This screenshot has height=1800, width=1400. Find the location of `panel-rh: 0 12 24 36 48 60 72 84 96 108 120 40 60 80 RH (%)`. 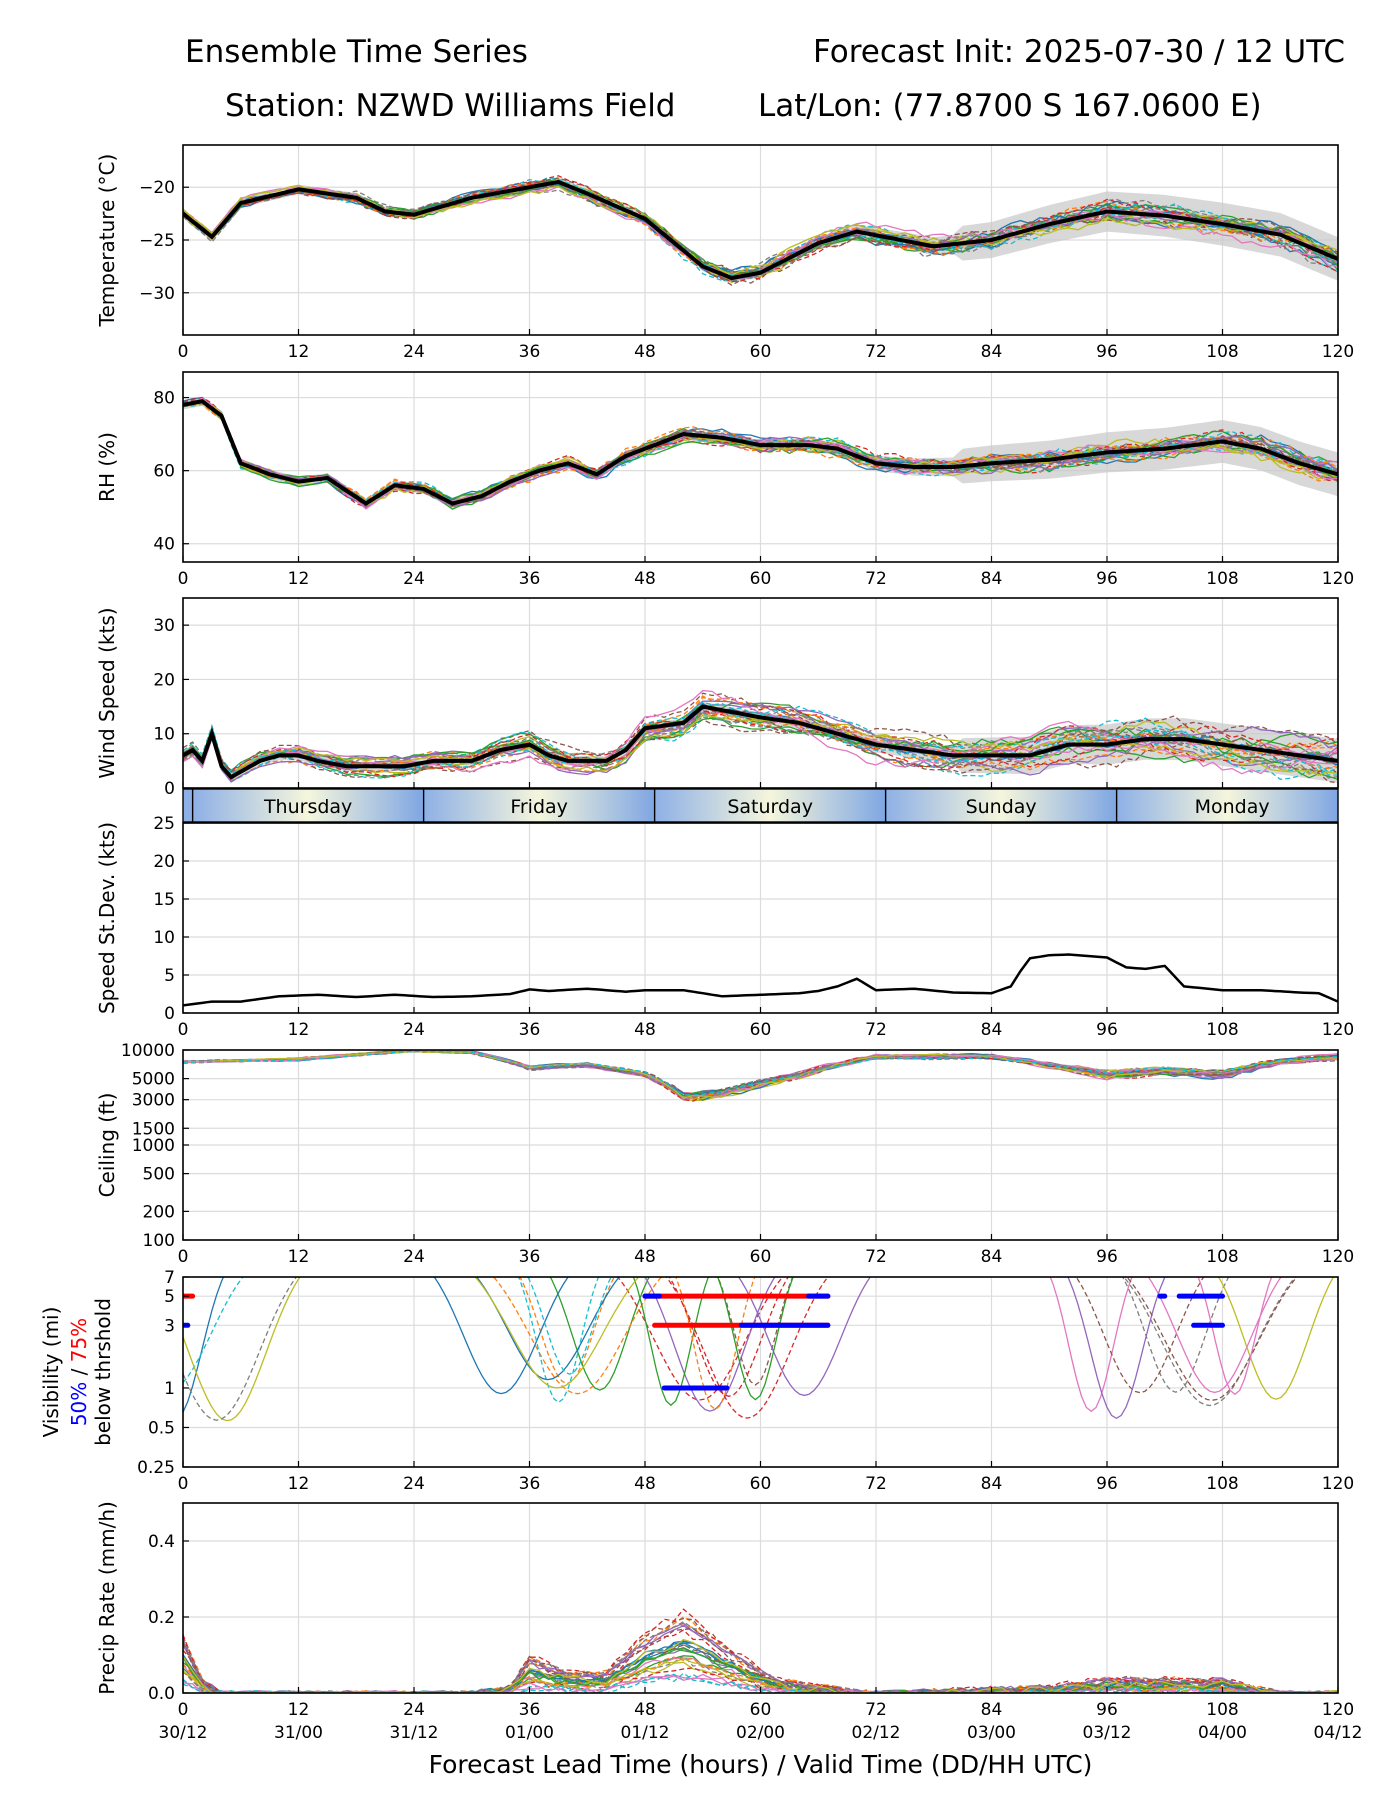

panel-rh: 0 12 24 36 48 60 72 84 96 108 120 40 60 80 RH (%) is located at coordinates (724, 480).